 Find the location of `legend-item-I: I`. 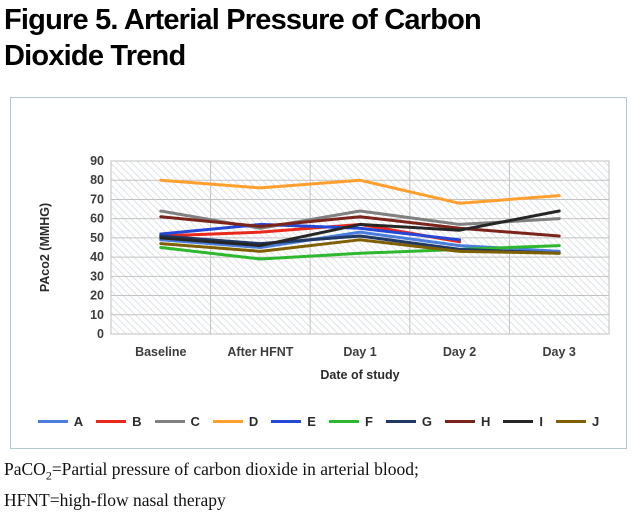

legend-item-I: I is located at coordinates (523, 421).